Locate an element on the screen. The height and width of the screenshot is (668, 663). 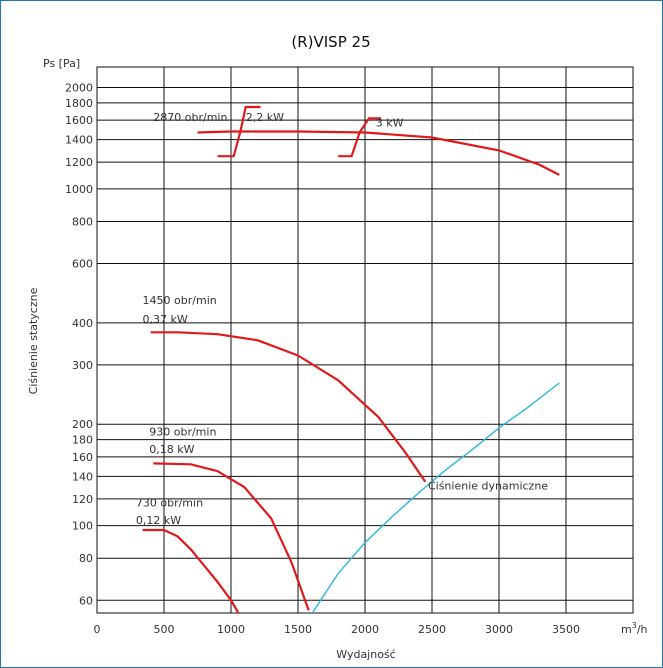
y-tick-label: 1400 is located at coordinates (79, 140).